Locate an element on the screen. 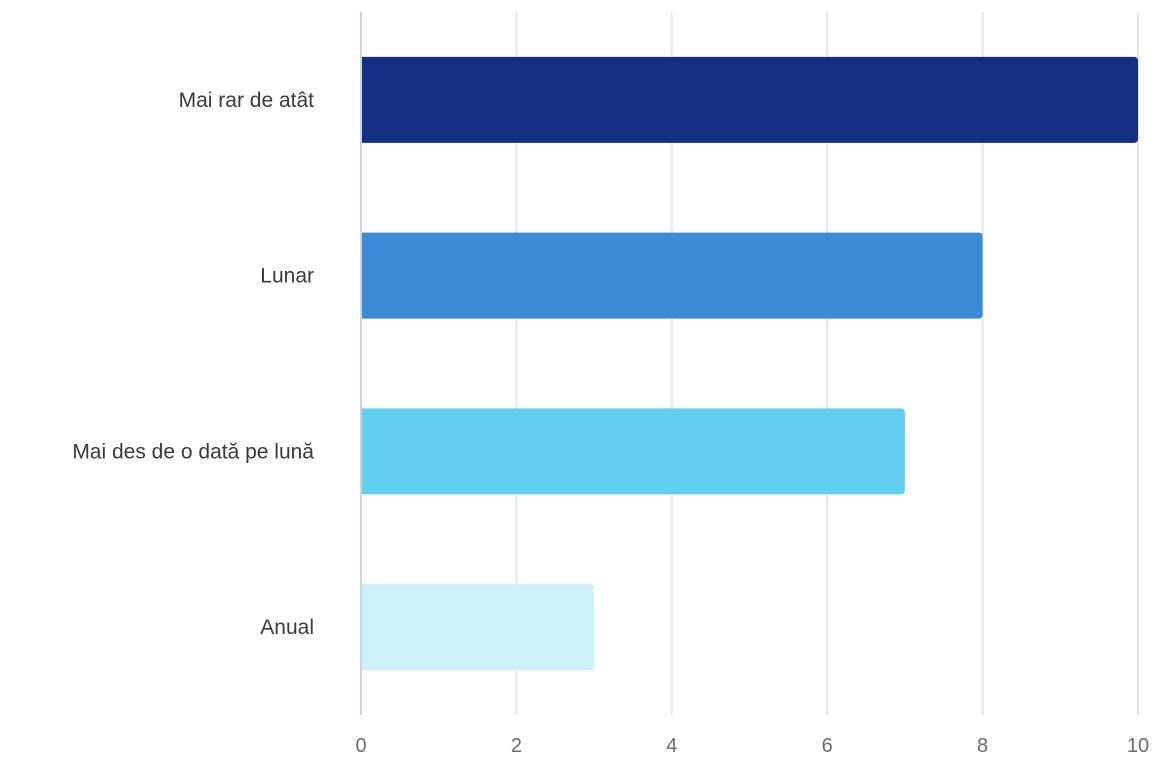 Image resolution: width=1155 pixels, height=758 pixels. x-tick-label: 8 is located at coordinates (982, 746).